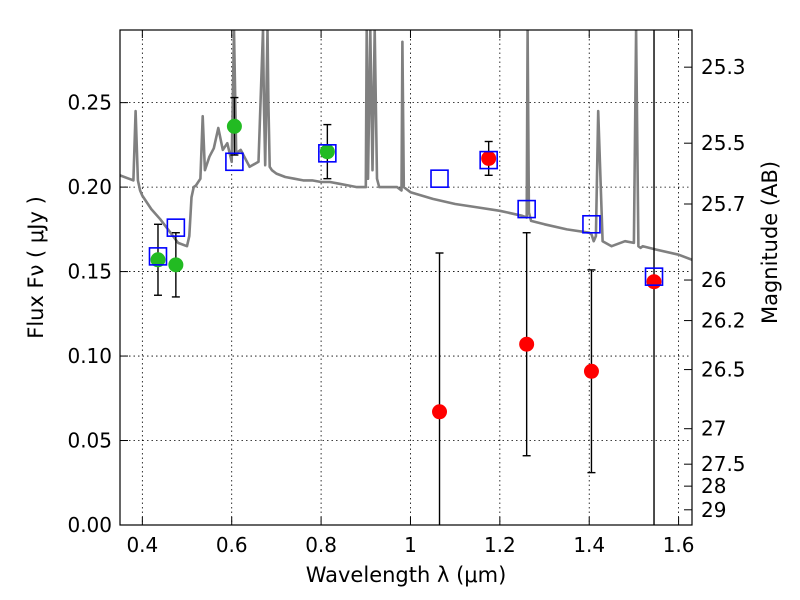  What do you see at coordinates (723, 464) in the screenshot?
I see `mag-tick-label: 27.5` at bounding box center [723, 464].